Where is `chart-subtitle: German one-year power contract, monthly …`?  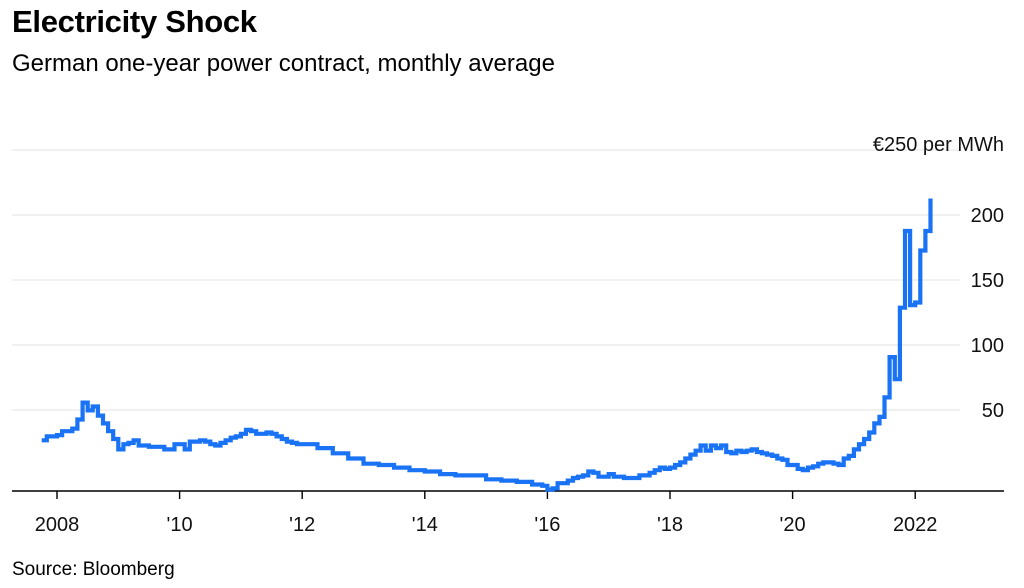 chart-subtitle: German one-year power contract, monthly … is located at coordinates (283, 63).